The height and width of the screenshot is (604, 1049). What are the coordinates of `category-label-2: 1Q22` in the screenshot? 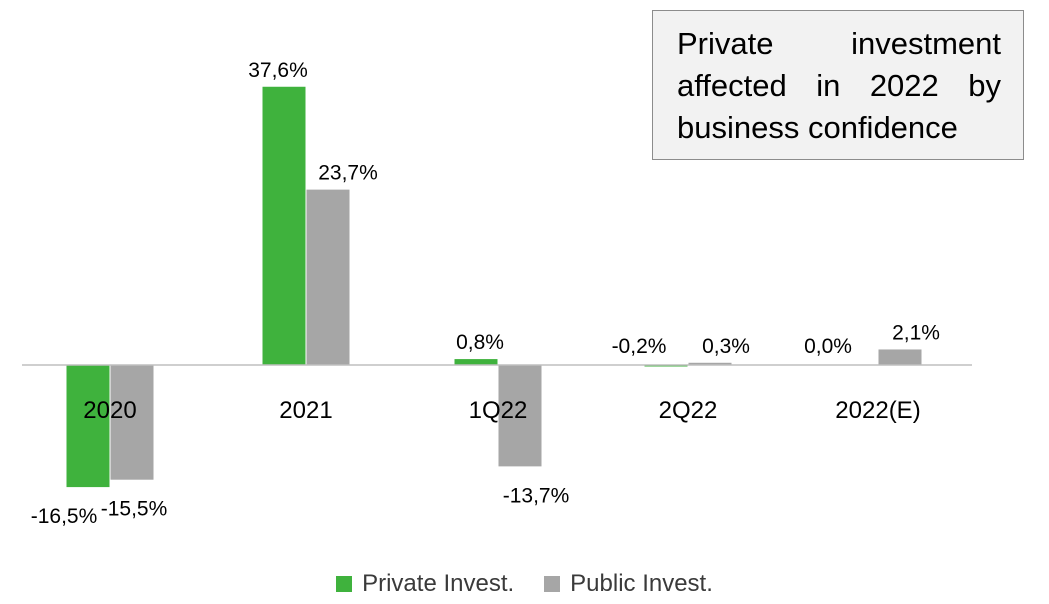 It's located at (498, 410).